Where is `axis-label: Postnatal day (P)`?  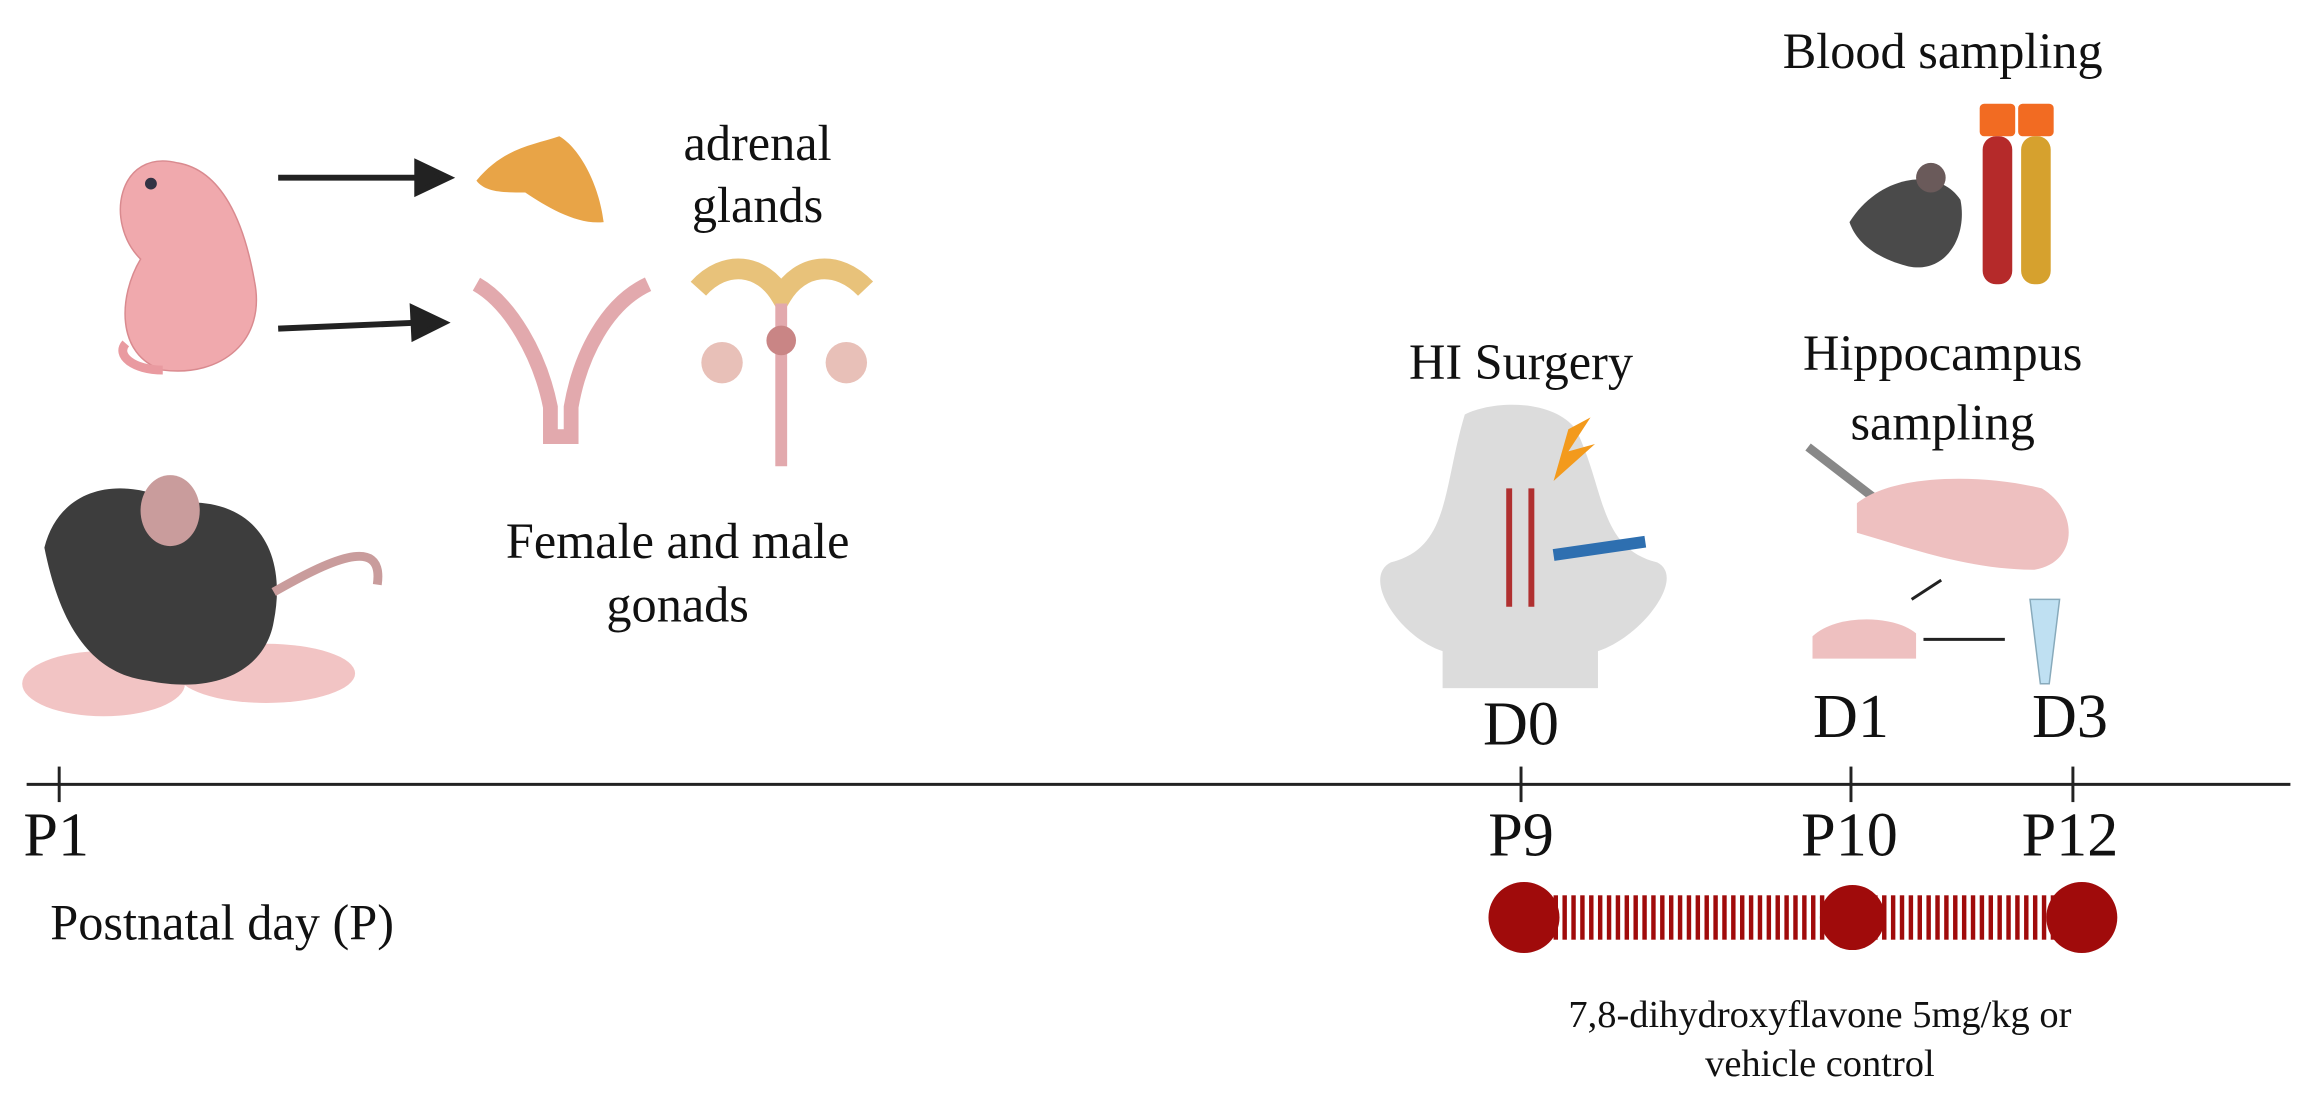
axis-label: Postnatal day (P) is located at coordinates (222, 923).